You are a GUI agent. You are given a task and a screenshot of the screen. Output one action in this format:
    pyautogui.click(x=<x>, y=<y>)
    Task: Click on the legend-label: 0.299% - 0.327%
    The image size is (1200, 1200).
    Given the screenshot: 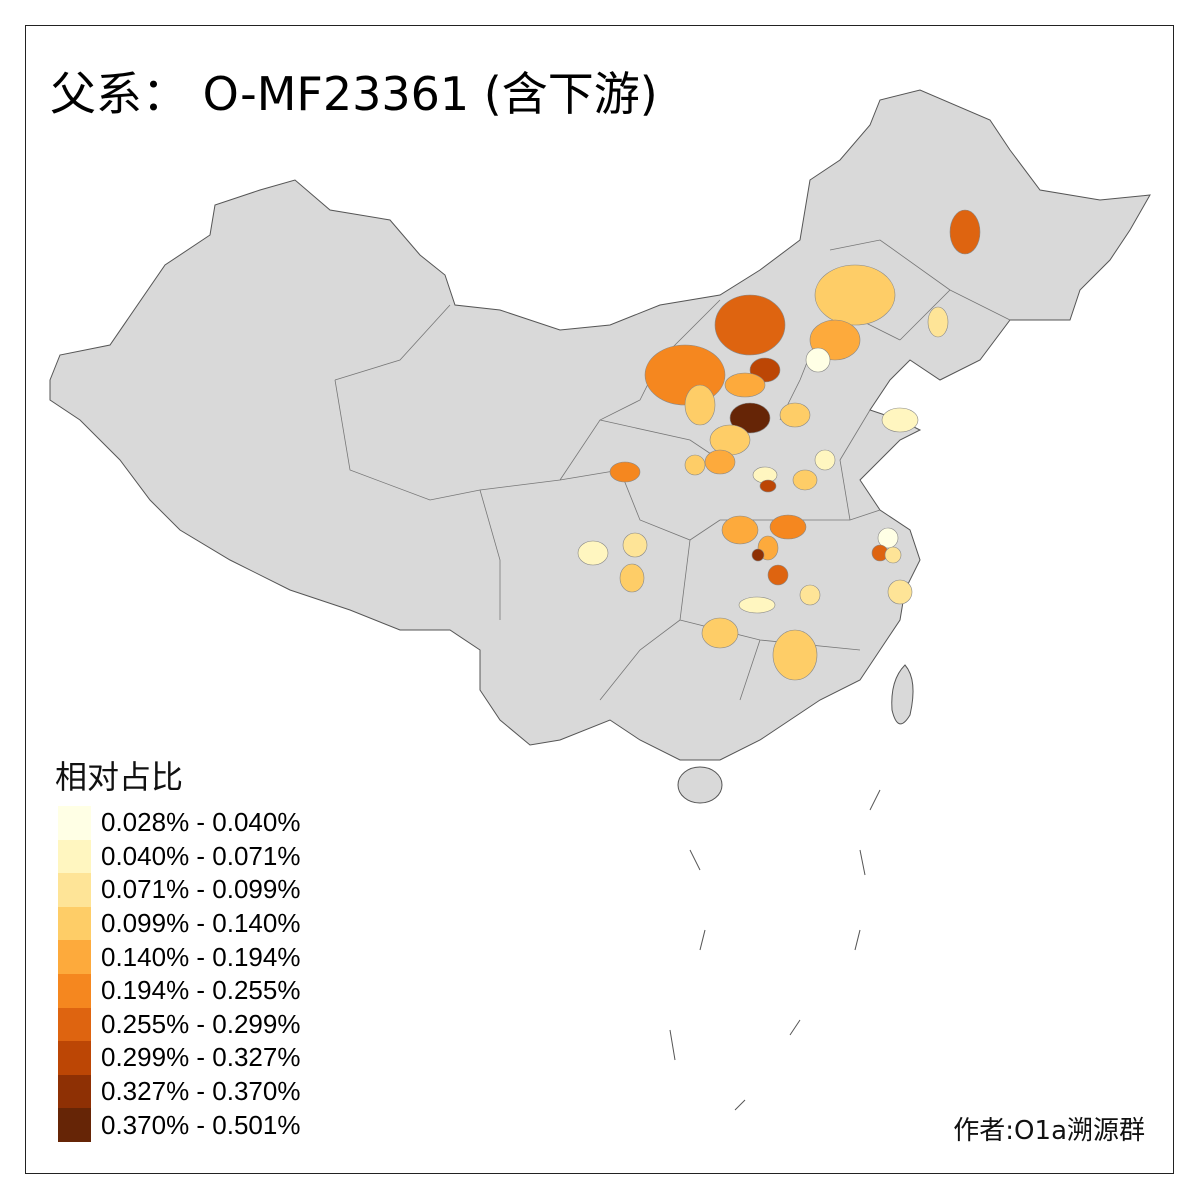 What is the action you would take?
    pyautogui.click(x=201, y=1057)
    